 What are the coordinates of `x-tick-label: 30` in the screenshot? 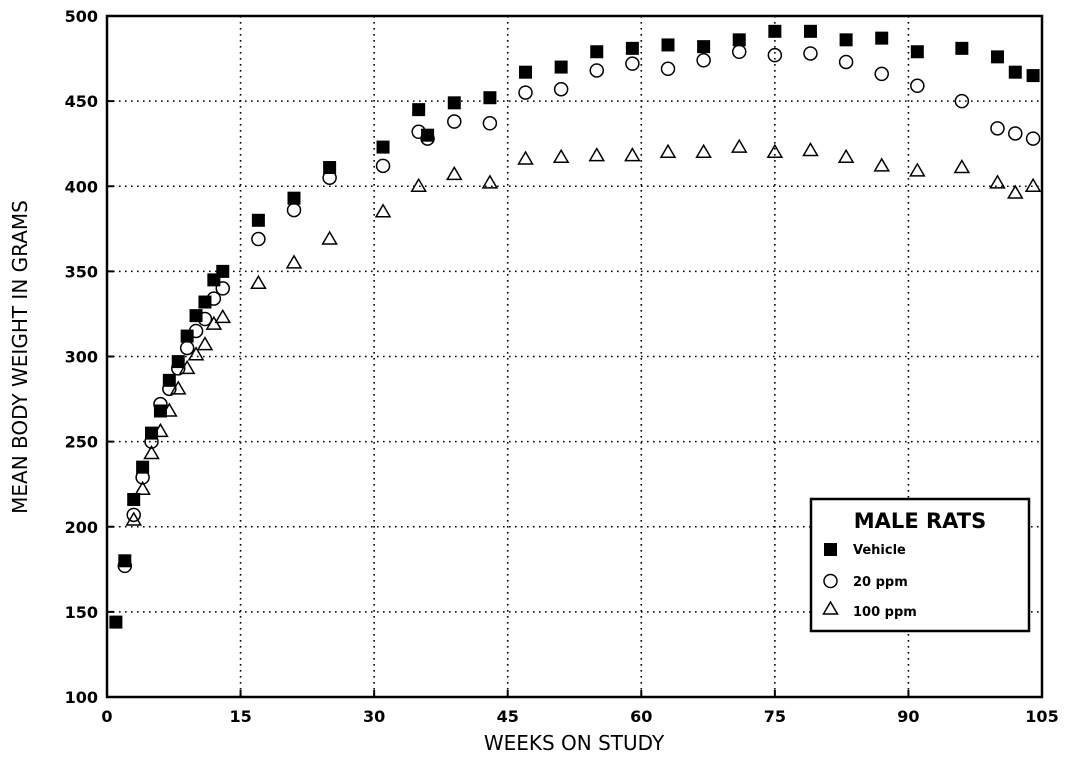 It's located at (374, 716).